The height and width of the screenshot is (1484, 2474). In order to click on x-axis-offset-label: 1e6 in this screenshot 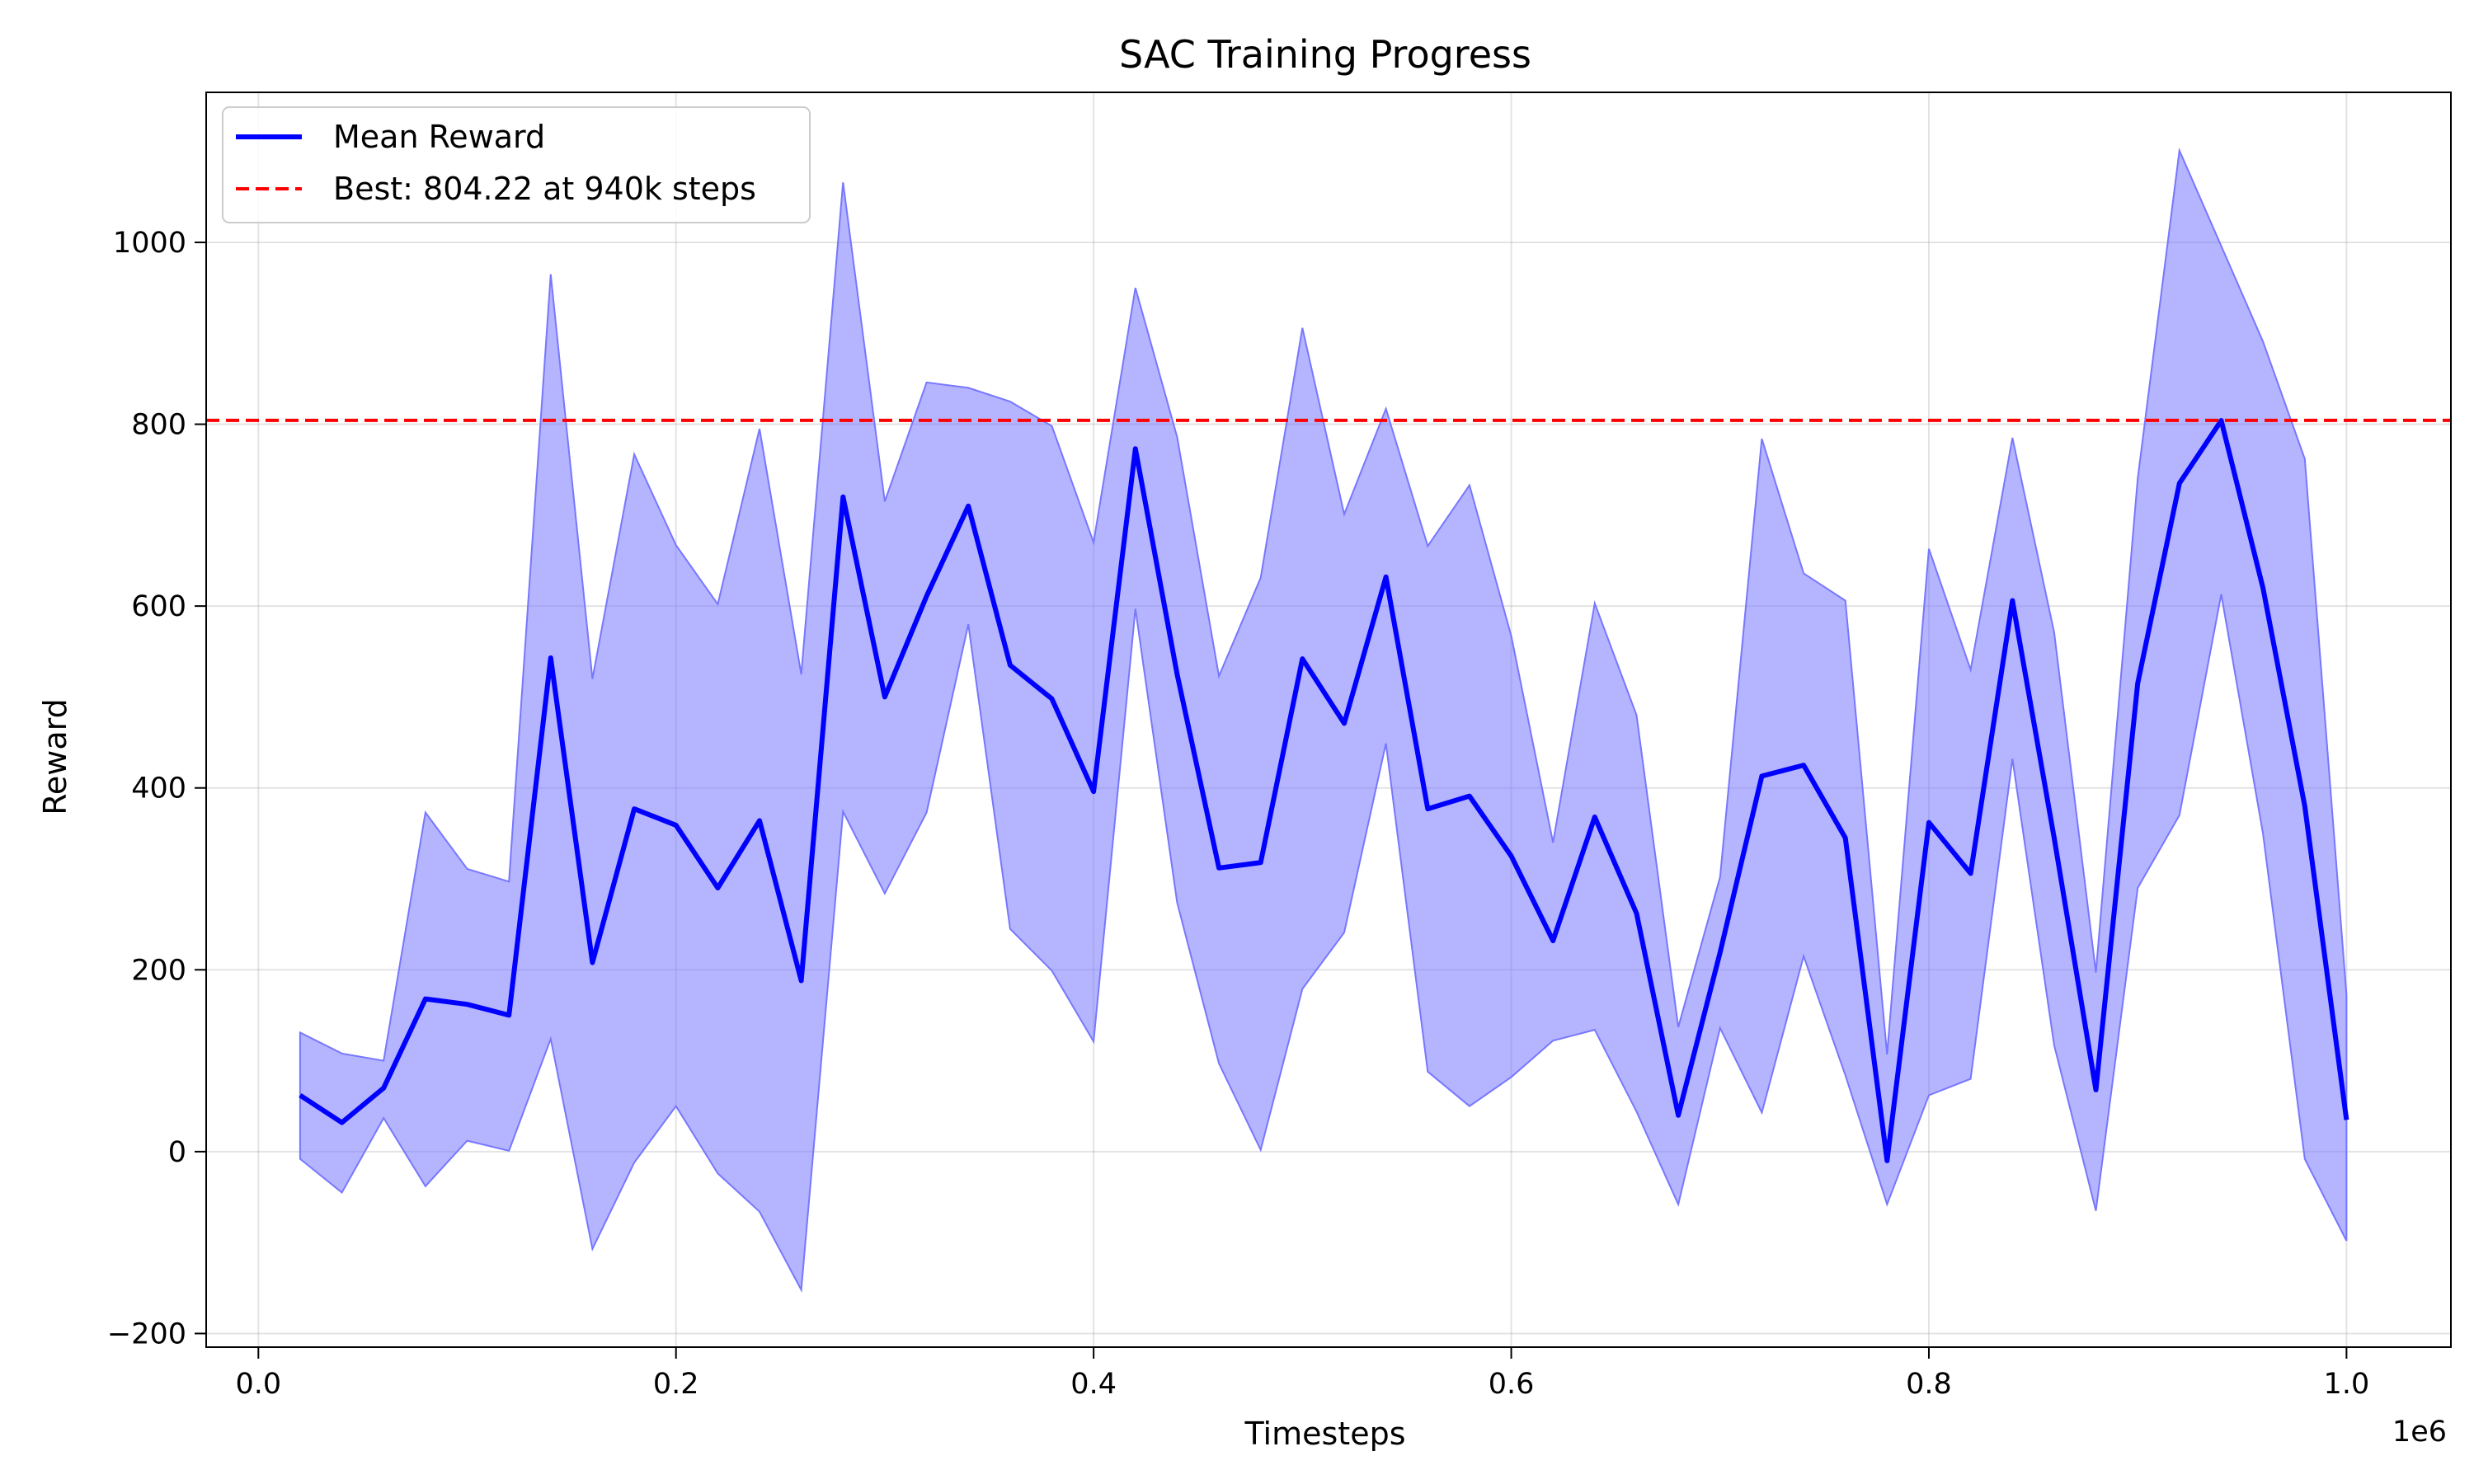, I will do `click(2419, 1432)`.